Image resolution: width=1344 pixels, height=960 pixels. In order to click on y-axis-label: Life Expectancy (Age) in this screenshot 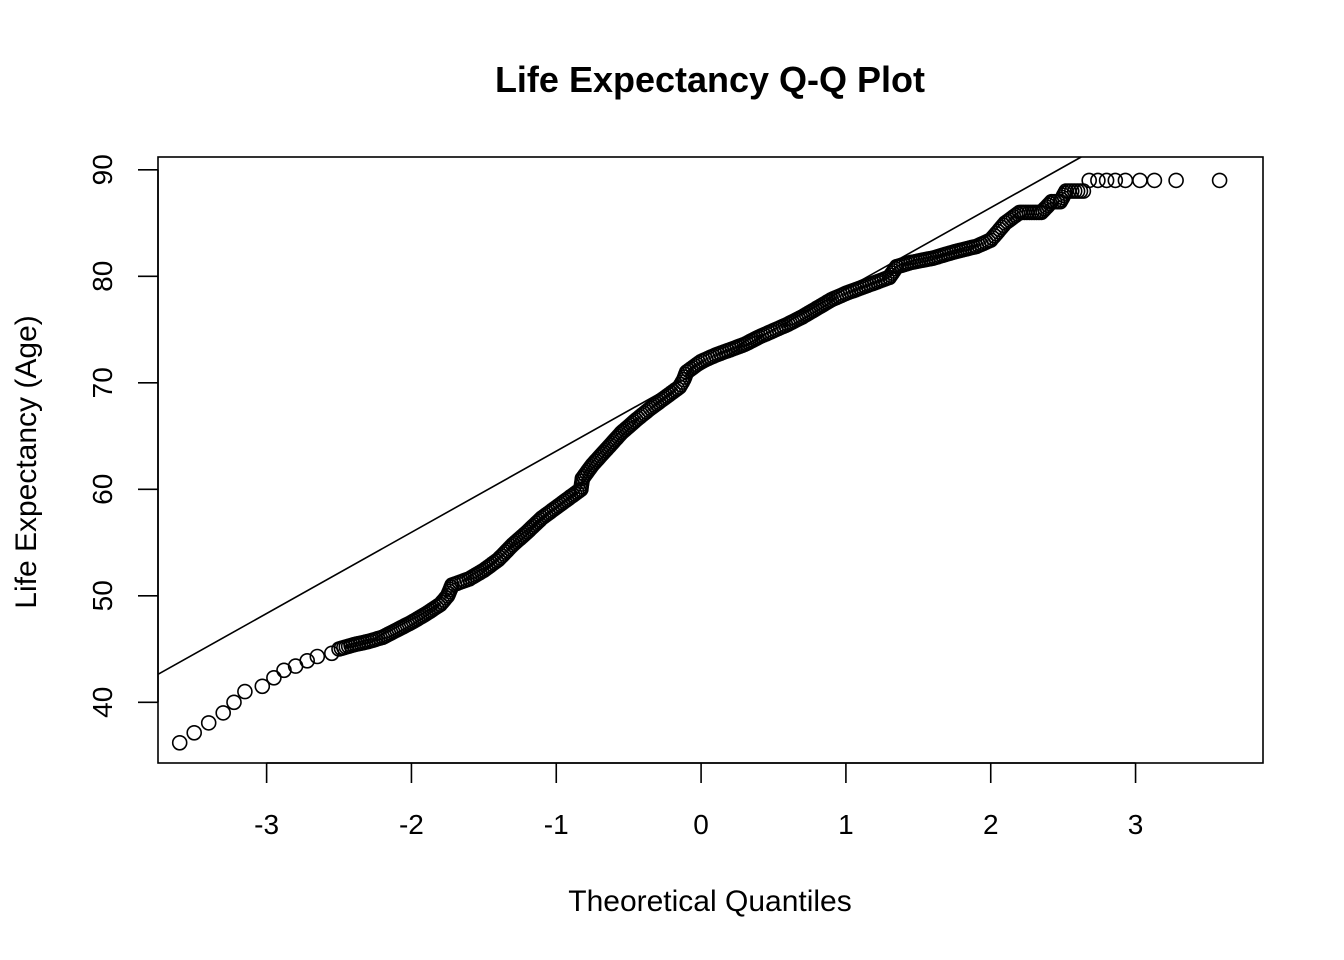, I will do `click(26, 461)`.